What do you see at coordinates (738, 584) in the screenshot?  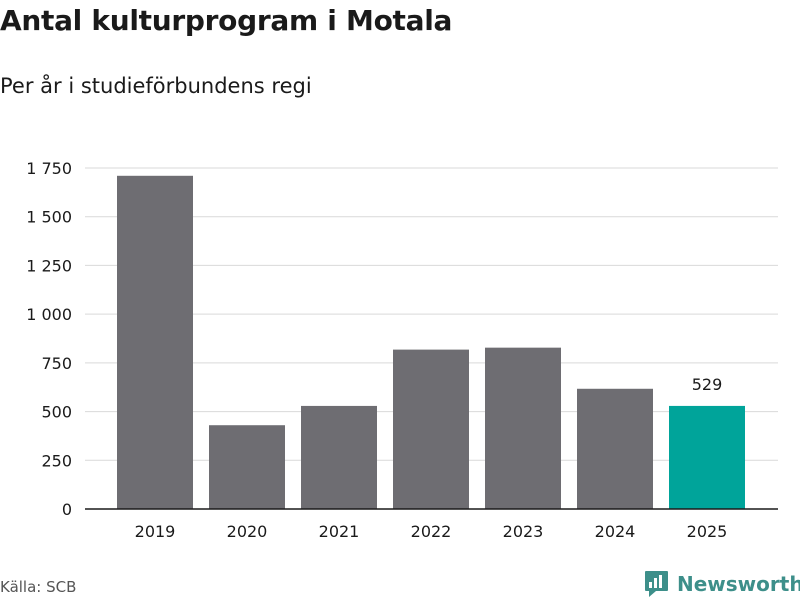 I see `brand-name: Newsworthy` at bounding box center [738, 584].